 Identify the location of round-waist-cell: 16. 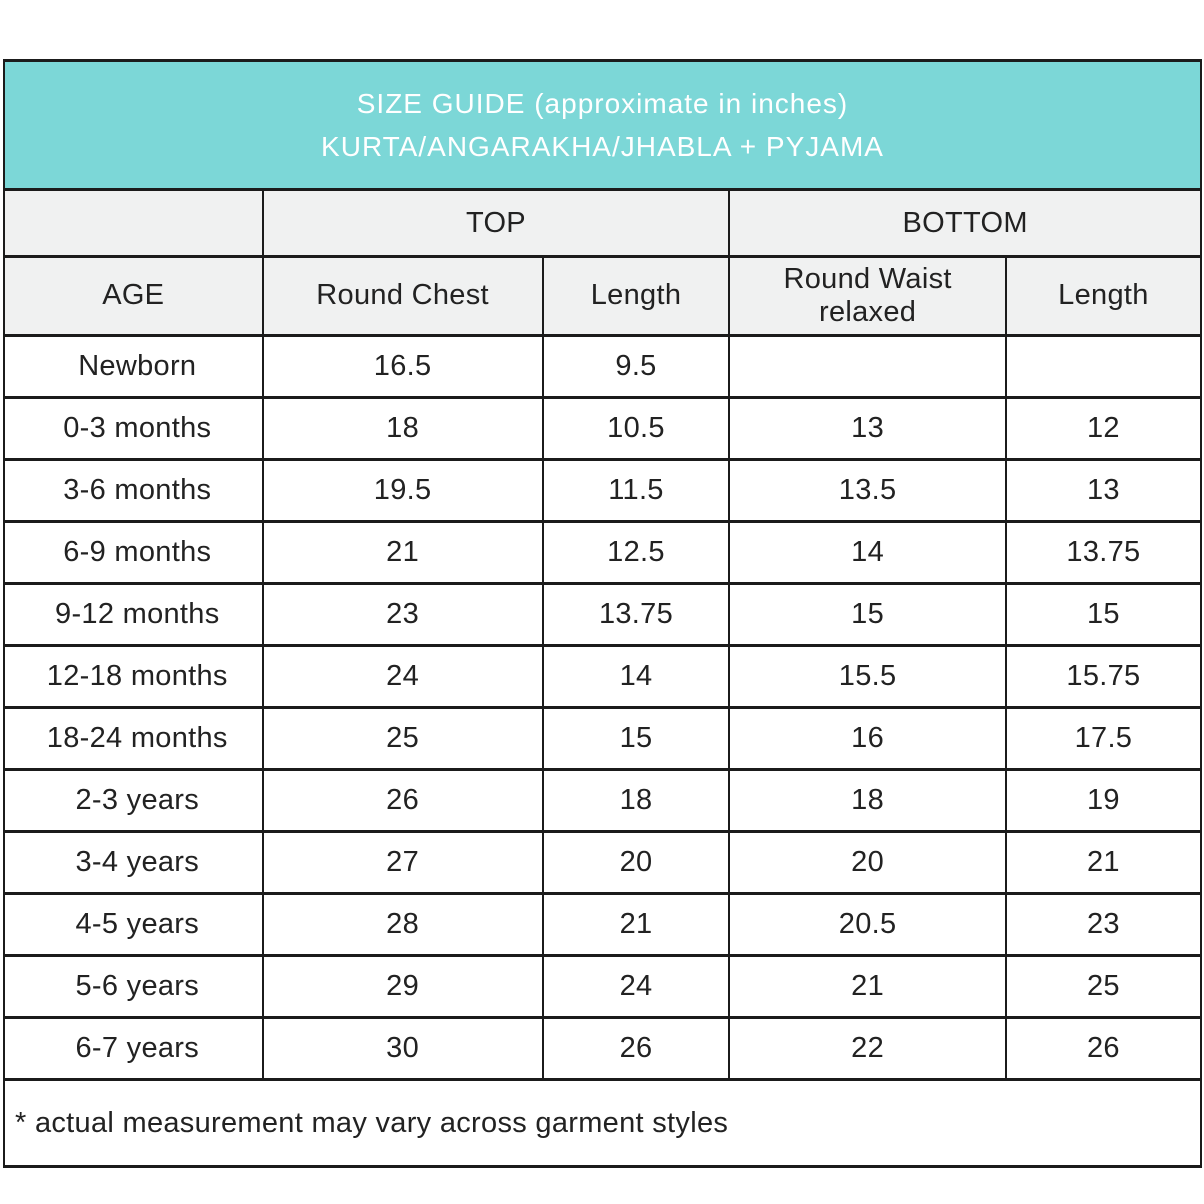
(867, 738).